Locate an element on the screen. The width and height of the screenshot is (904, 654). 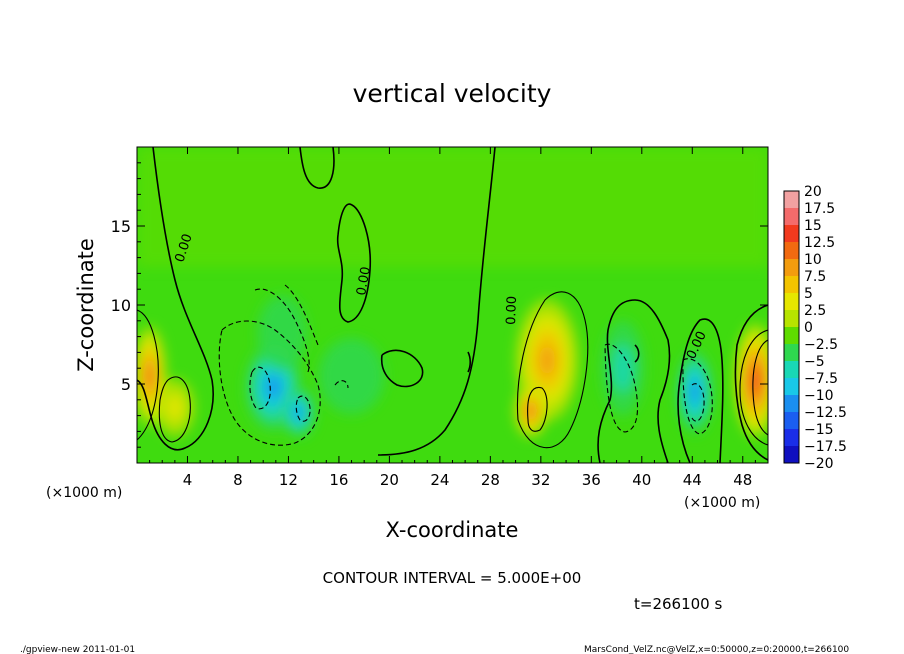
contour-neg-right-a is located at coordinates (621, 388).